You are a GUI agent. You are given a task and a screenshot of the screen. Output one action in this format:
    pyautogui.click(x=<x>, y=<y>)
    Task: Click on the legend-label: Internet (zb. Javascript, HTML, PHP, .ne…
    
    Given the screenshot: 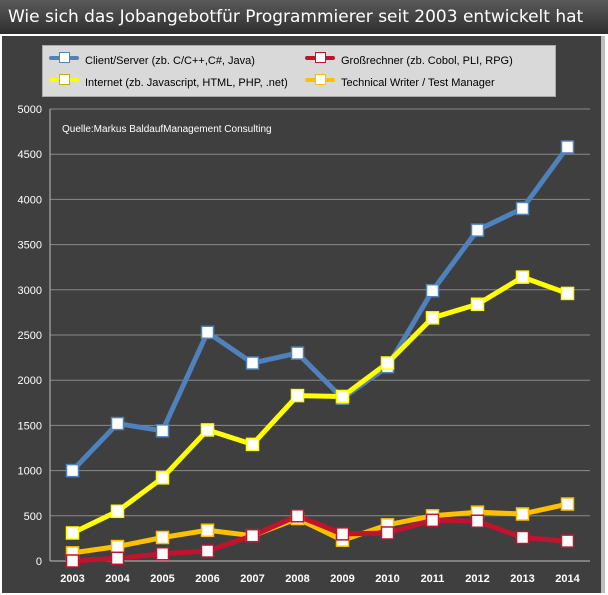 What is the action you would take?
    pyautogui.click(x=186, y=83)
    